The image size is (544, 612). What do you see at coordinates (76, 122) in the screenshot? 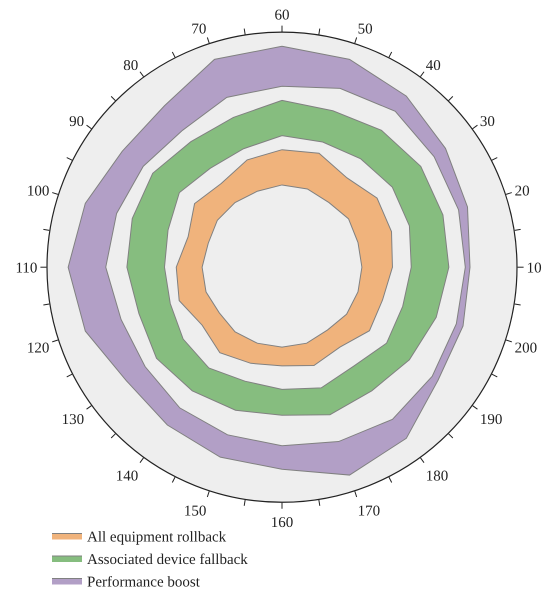
I see `spoke-label: 90` at bounding box center [76, 122].